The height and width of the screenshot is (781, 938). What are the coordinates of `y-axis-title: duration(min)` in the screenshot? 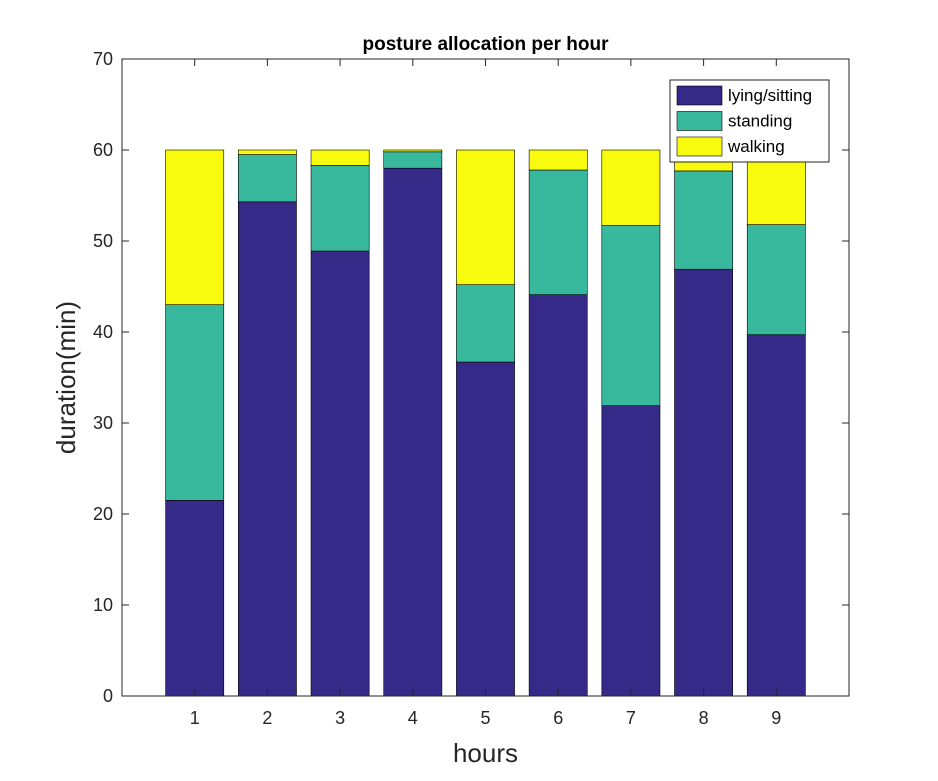 It's located at (66, 377).